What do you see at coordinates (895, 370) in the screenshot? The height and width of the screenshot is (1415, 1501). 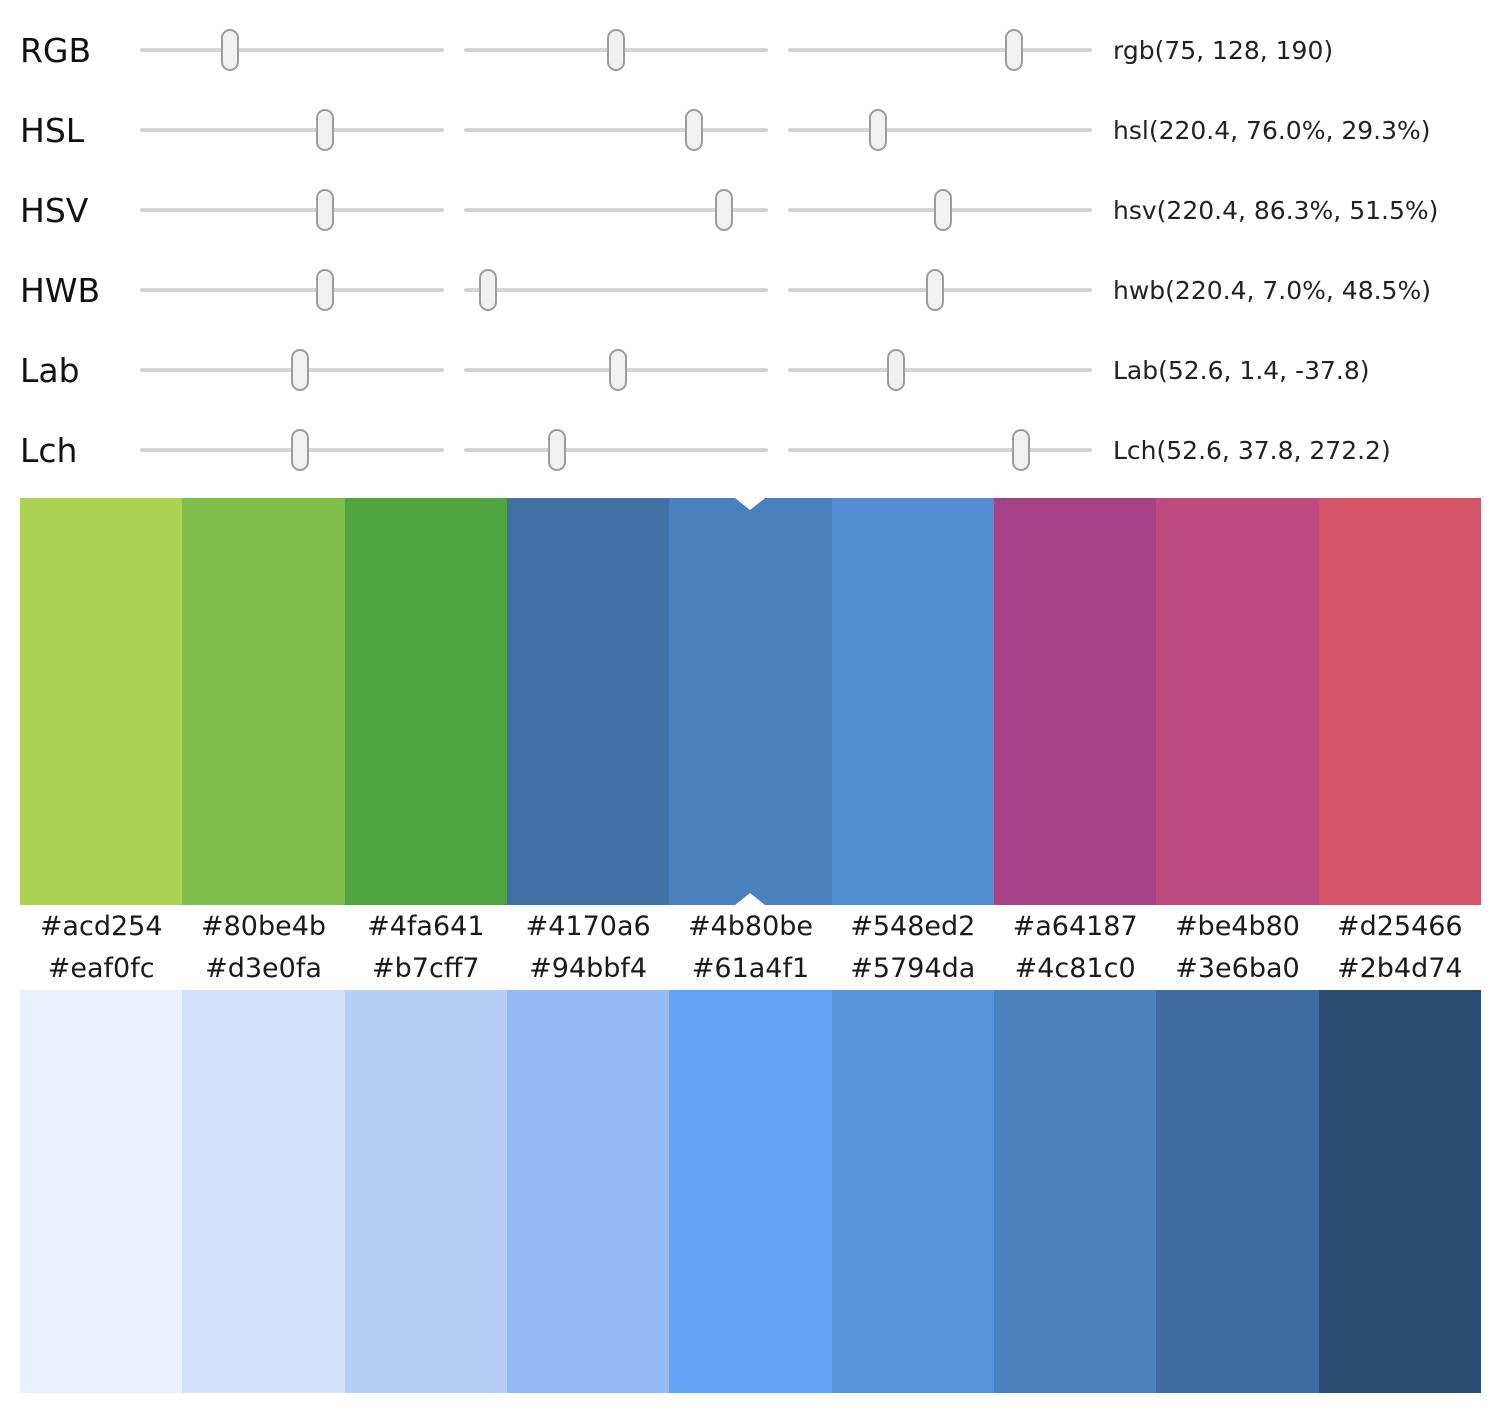 I see `lab-slider-3-thumb` at bounding box center [895, 370].